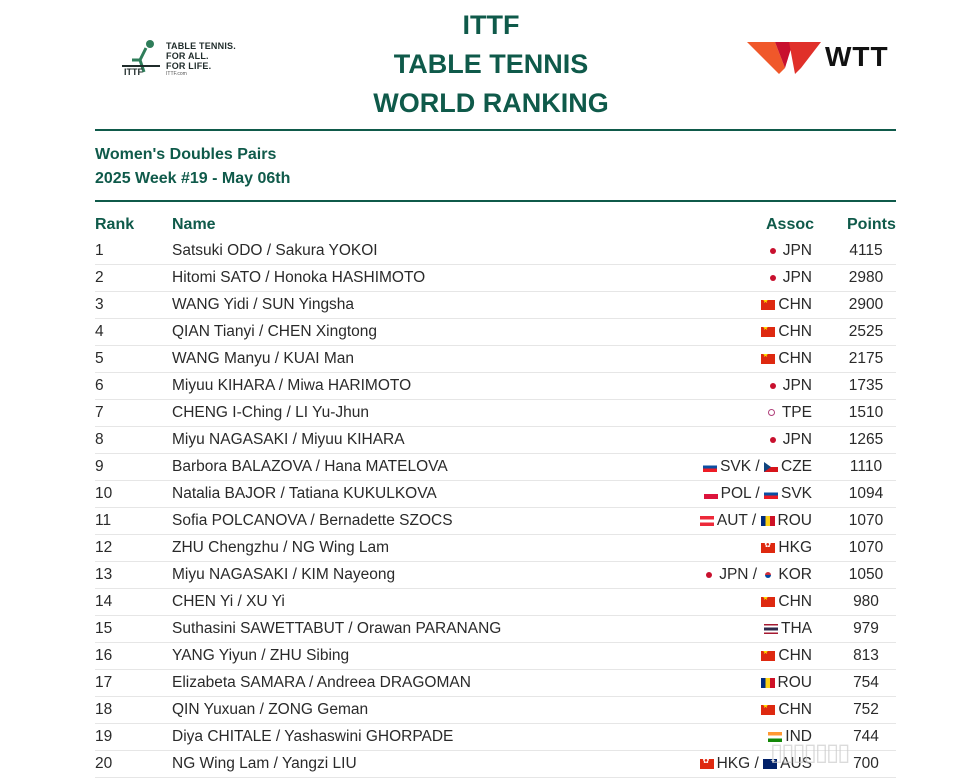 Image resolution: width=971 pixels, height=778 pixels. Describe the element at coordinates (104, 574) in the screenshot. I see `rank-cell: 13` at that location.